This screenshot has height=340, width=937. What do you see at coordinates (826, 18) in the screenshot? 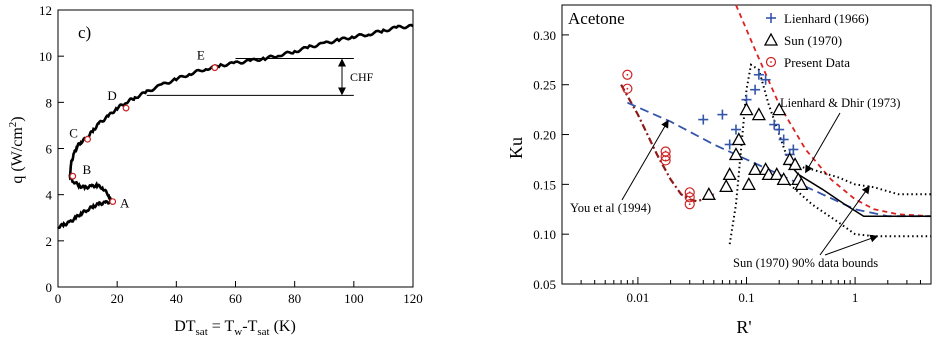
I see `legend-label: Lienhard (1966)` at bounding box center [826, 18].